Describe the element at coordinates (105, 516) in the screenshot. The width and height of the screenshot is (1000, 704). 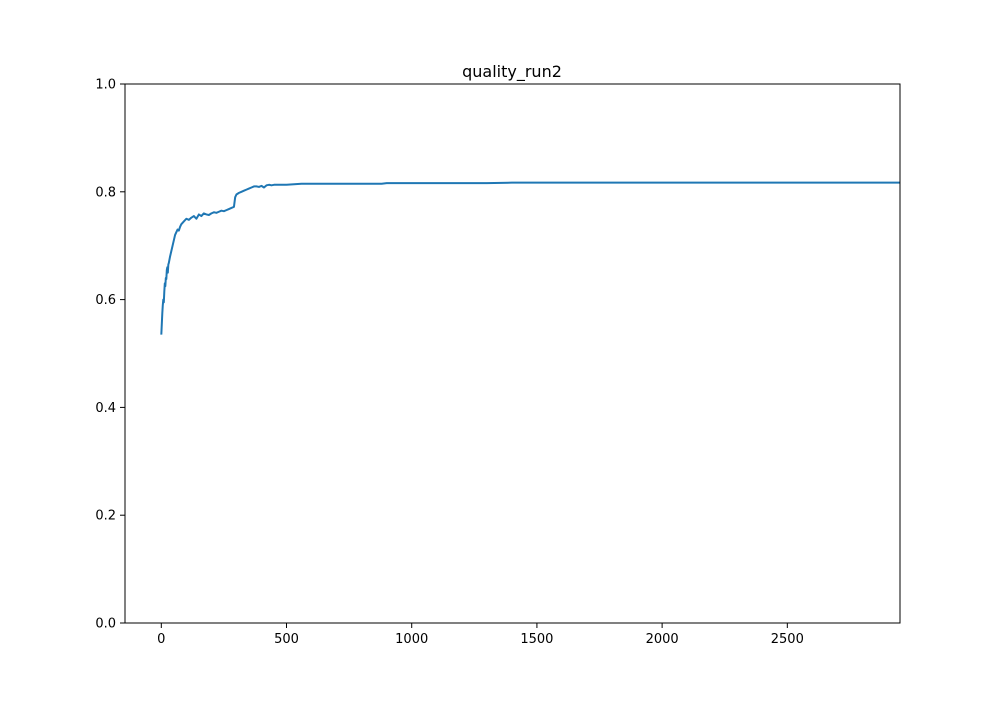
I see `y-tick-label: 0.2` at that location.